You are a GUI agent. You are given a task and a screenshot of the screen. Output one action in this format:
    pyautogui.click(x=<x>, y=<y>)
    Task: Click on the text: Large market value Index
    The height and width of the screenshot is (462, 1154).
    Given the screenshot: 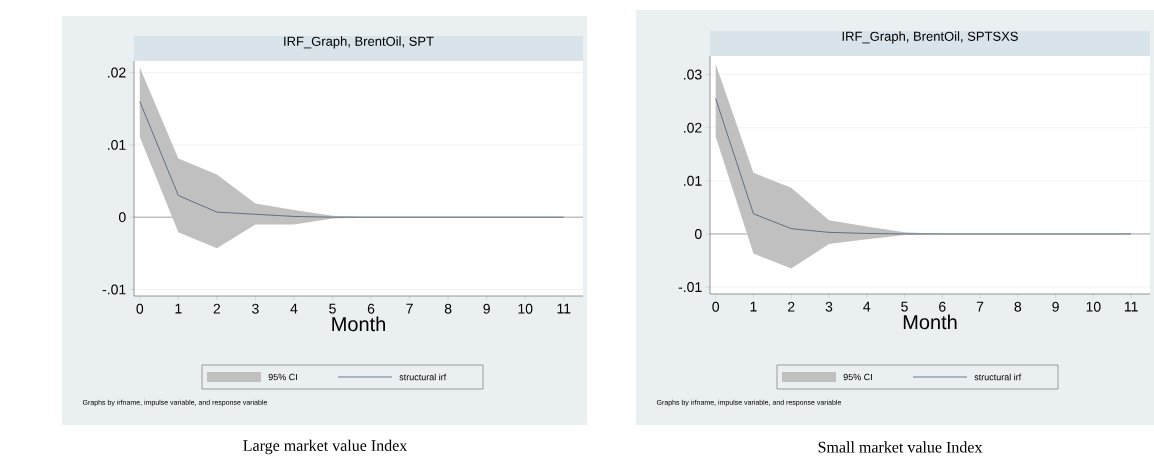 What is the action you would take?
    pyautogui.click(x=325, y=447)
    